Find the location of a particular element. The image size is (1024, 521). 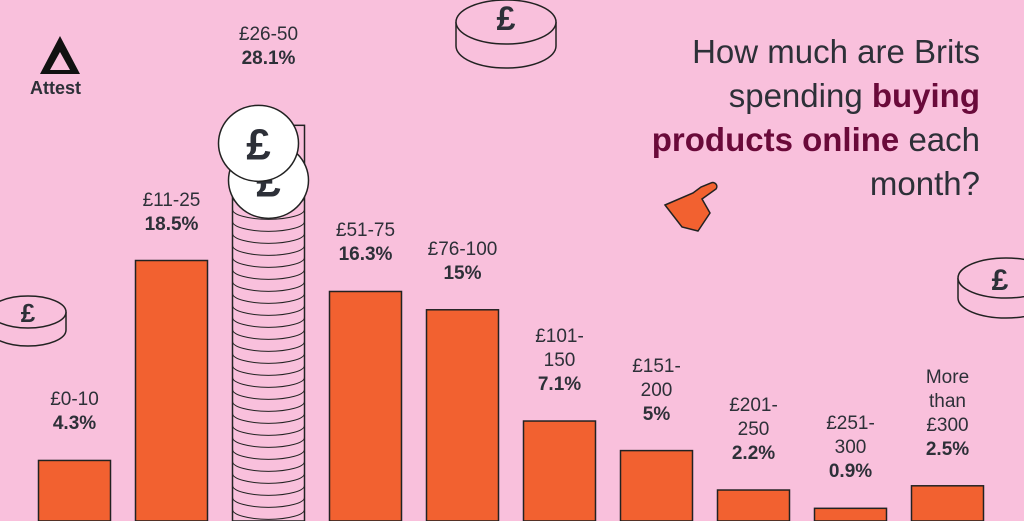

coin-symbol: £ is located at coordinates (258, 144).